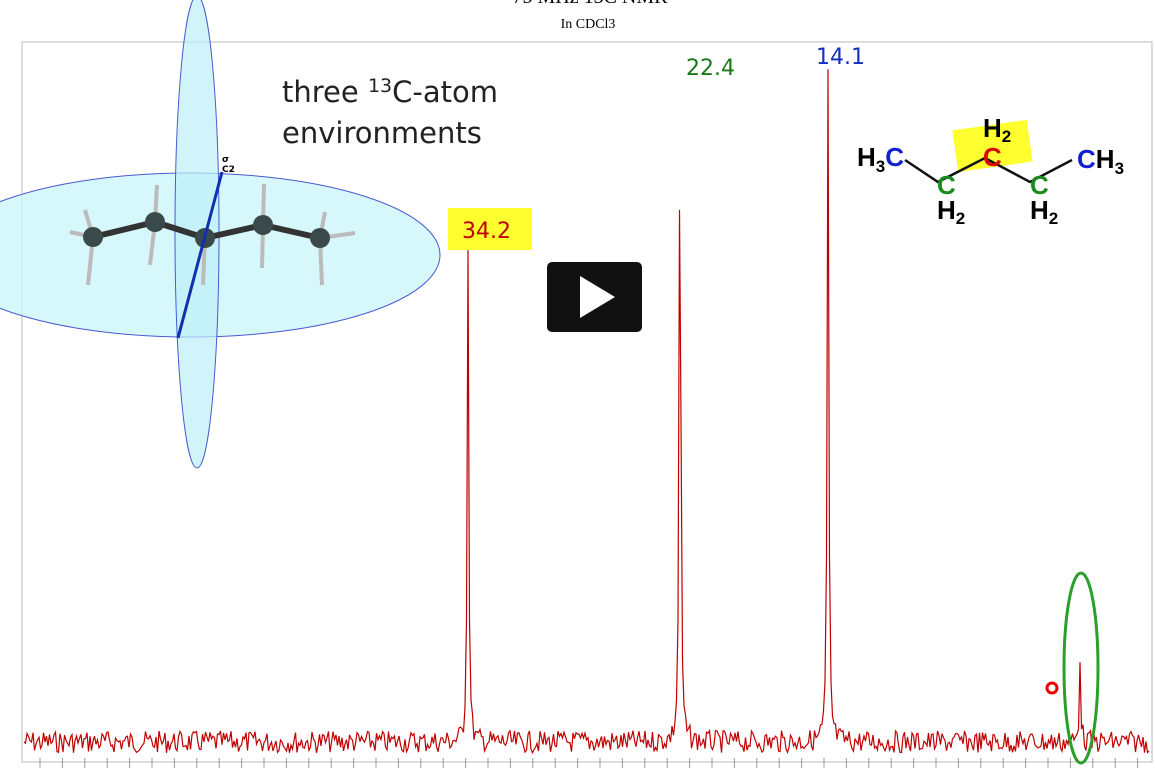  I want to click on spectrum-title: 75 MHz 13C NMR, so click(590, 4).